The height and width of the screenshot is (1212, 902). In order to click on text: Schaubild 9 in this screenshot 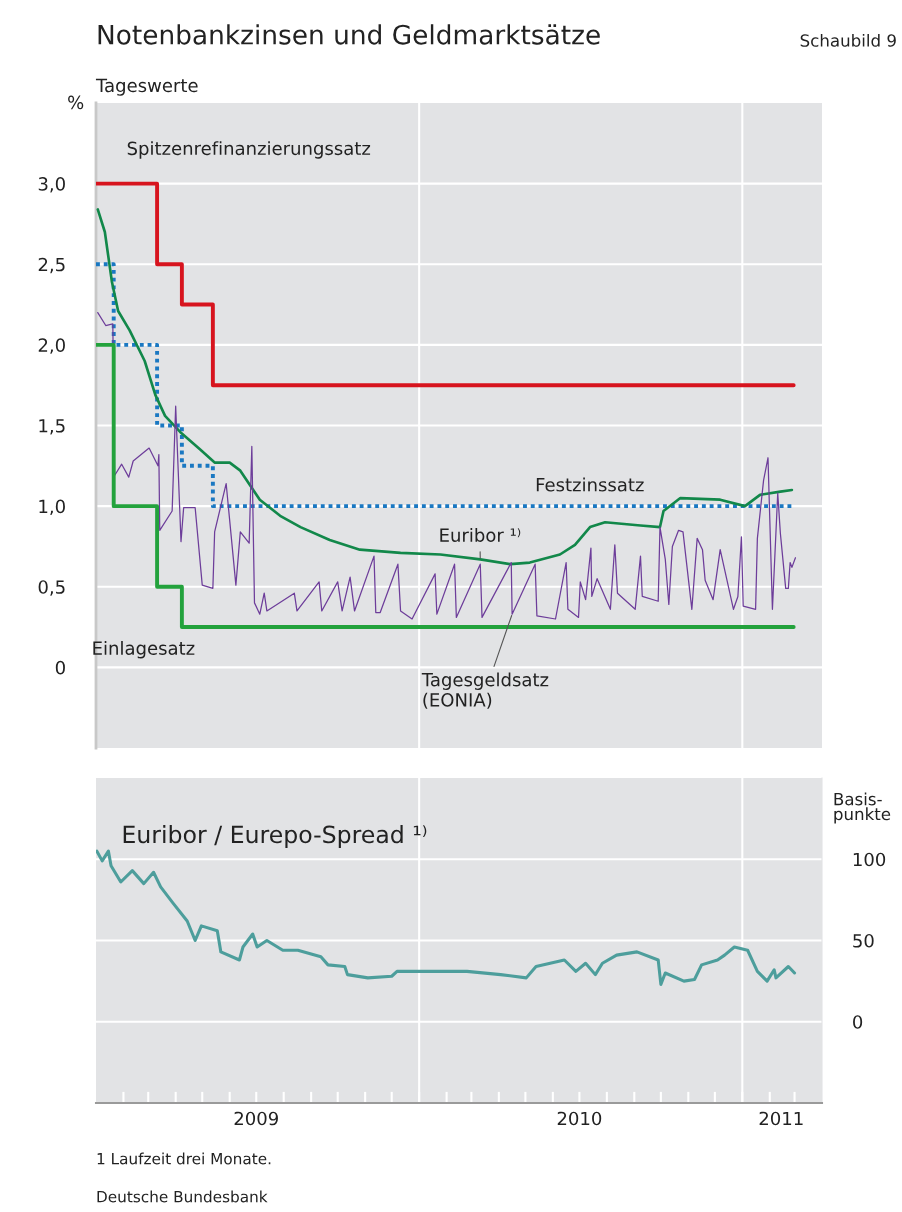, I will do `click(848, 40)`.